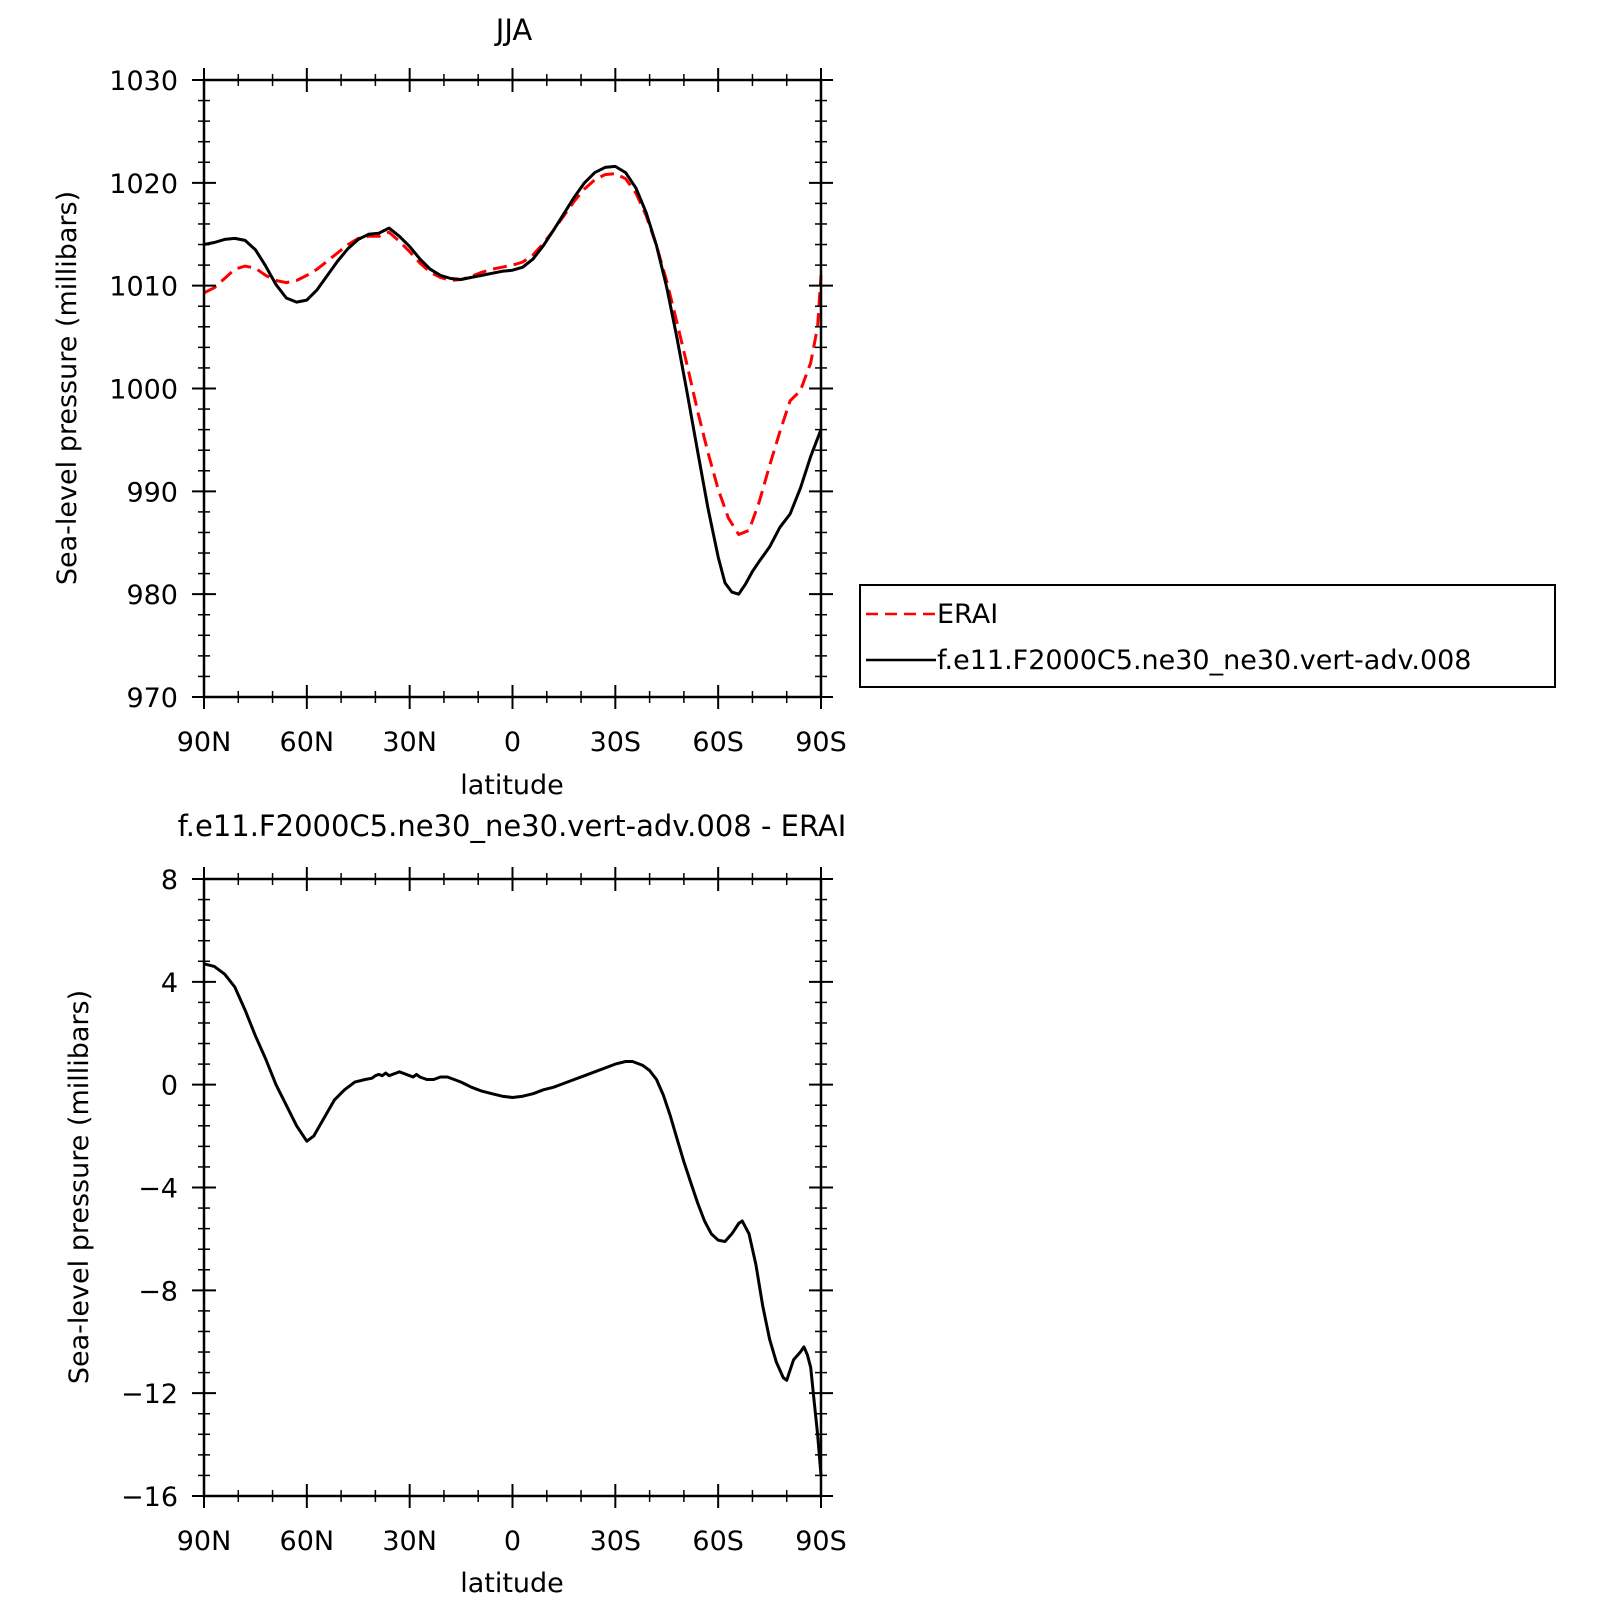 This screenshot has width=1603, height=1607. Describe the element at coordinates (149, 1497) in the screenshot. I see `y-tick-label: −16` at that location.